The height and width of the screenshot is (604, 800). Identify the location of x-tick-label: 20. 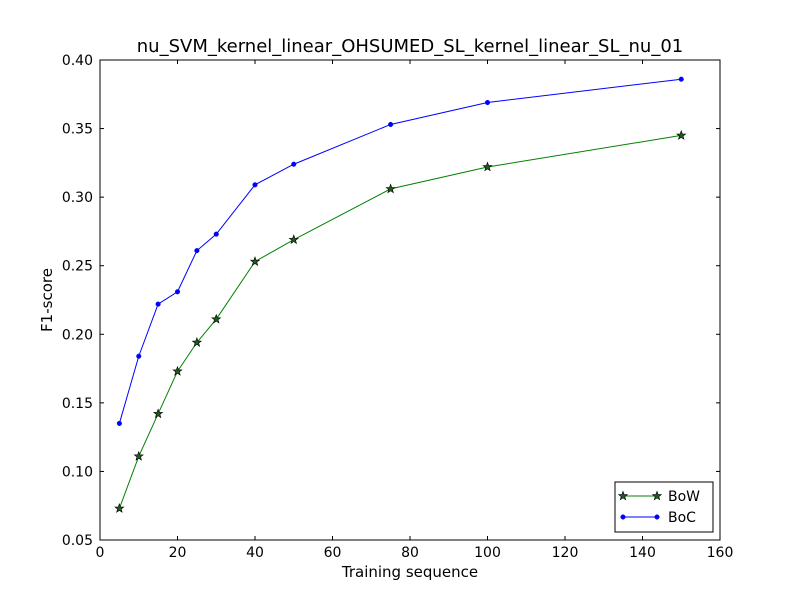
(178, 553).